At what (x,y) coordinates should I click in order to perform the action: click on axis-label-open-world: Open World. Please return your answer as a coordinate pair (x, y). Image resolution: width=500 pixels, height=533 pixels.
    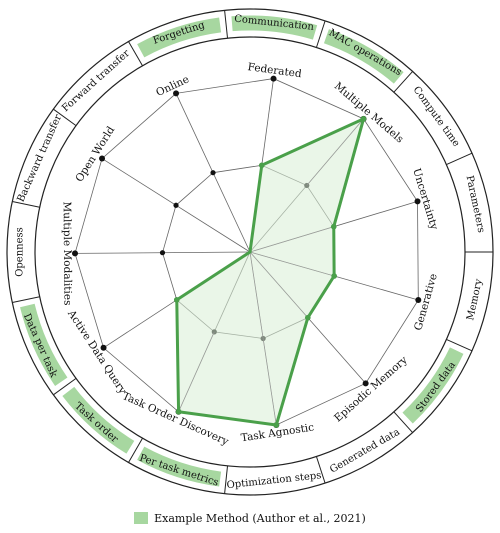
    Looking at the image, I should click on (95, 154).